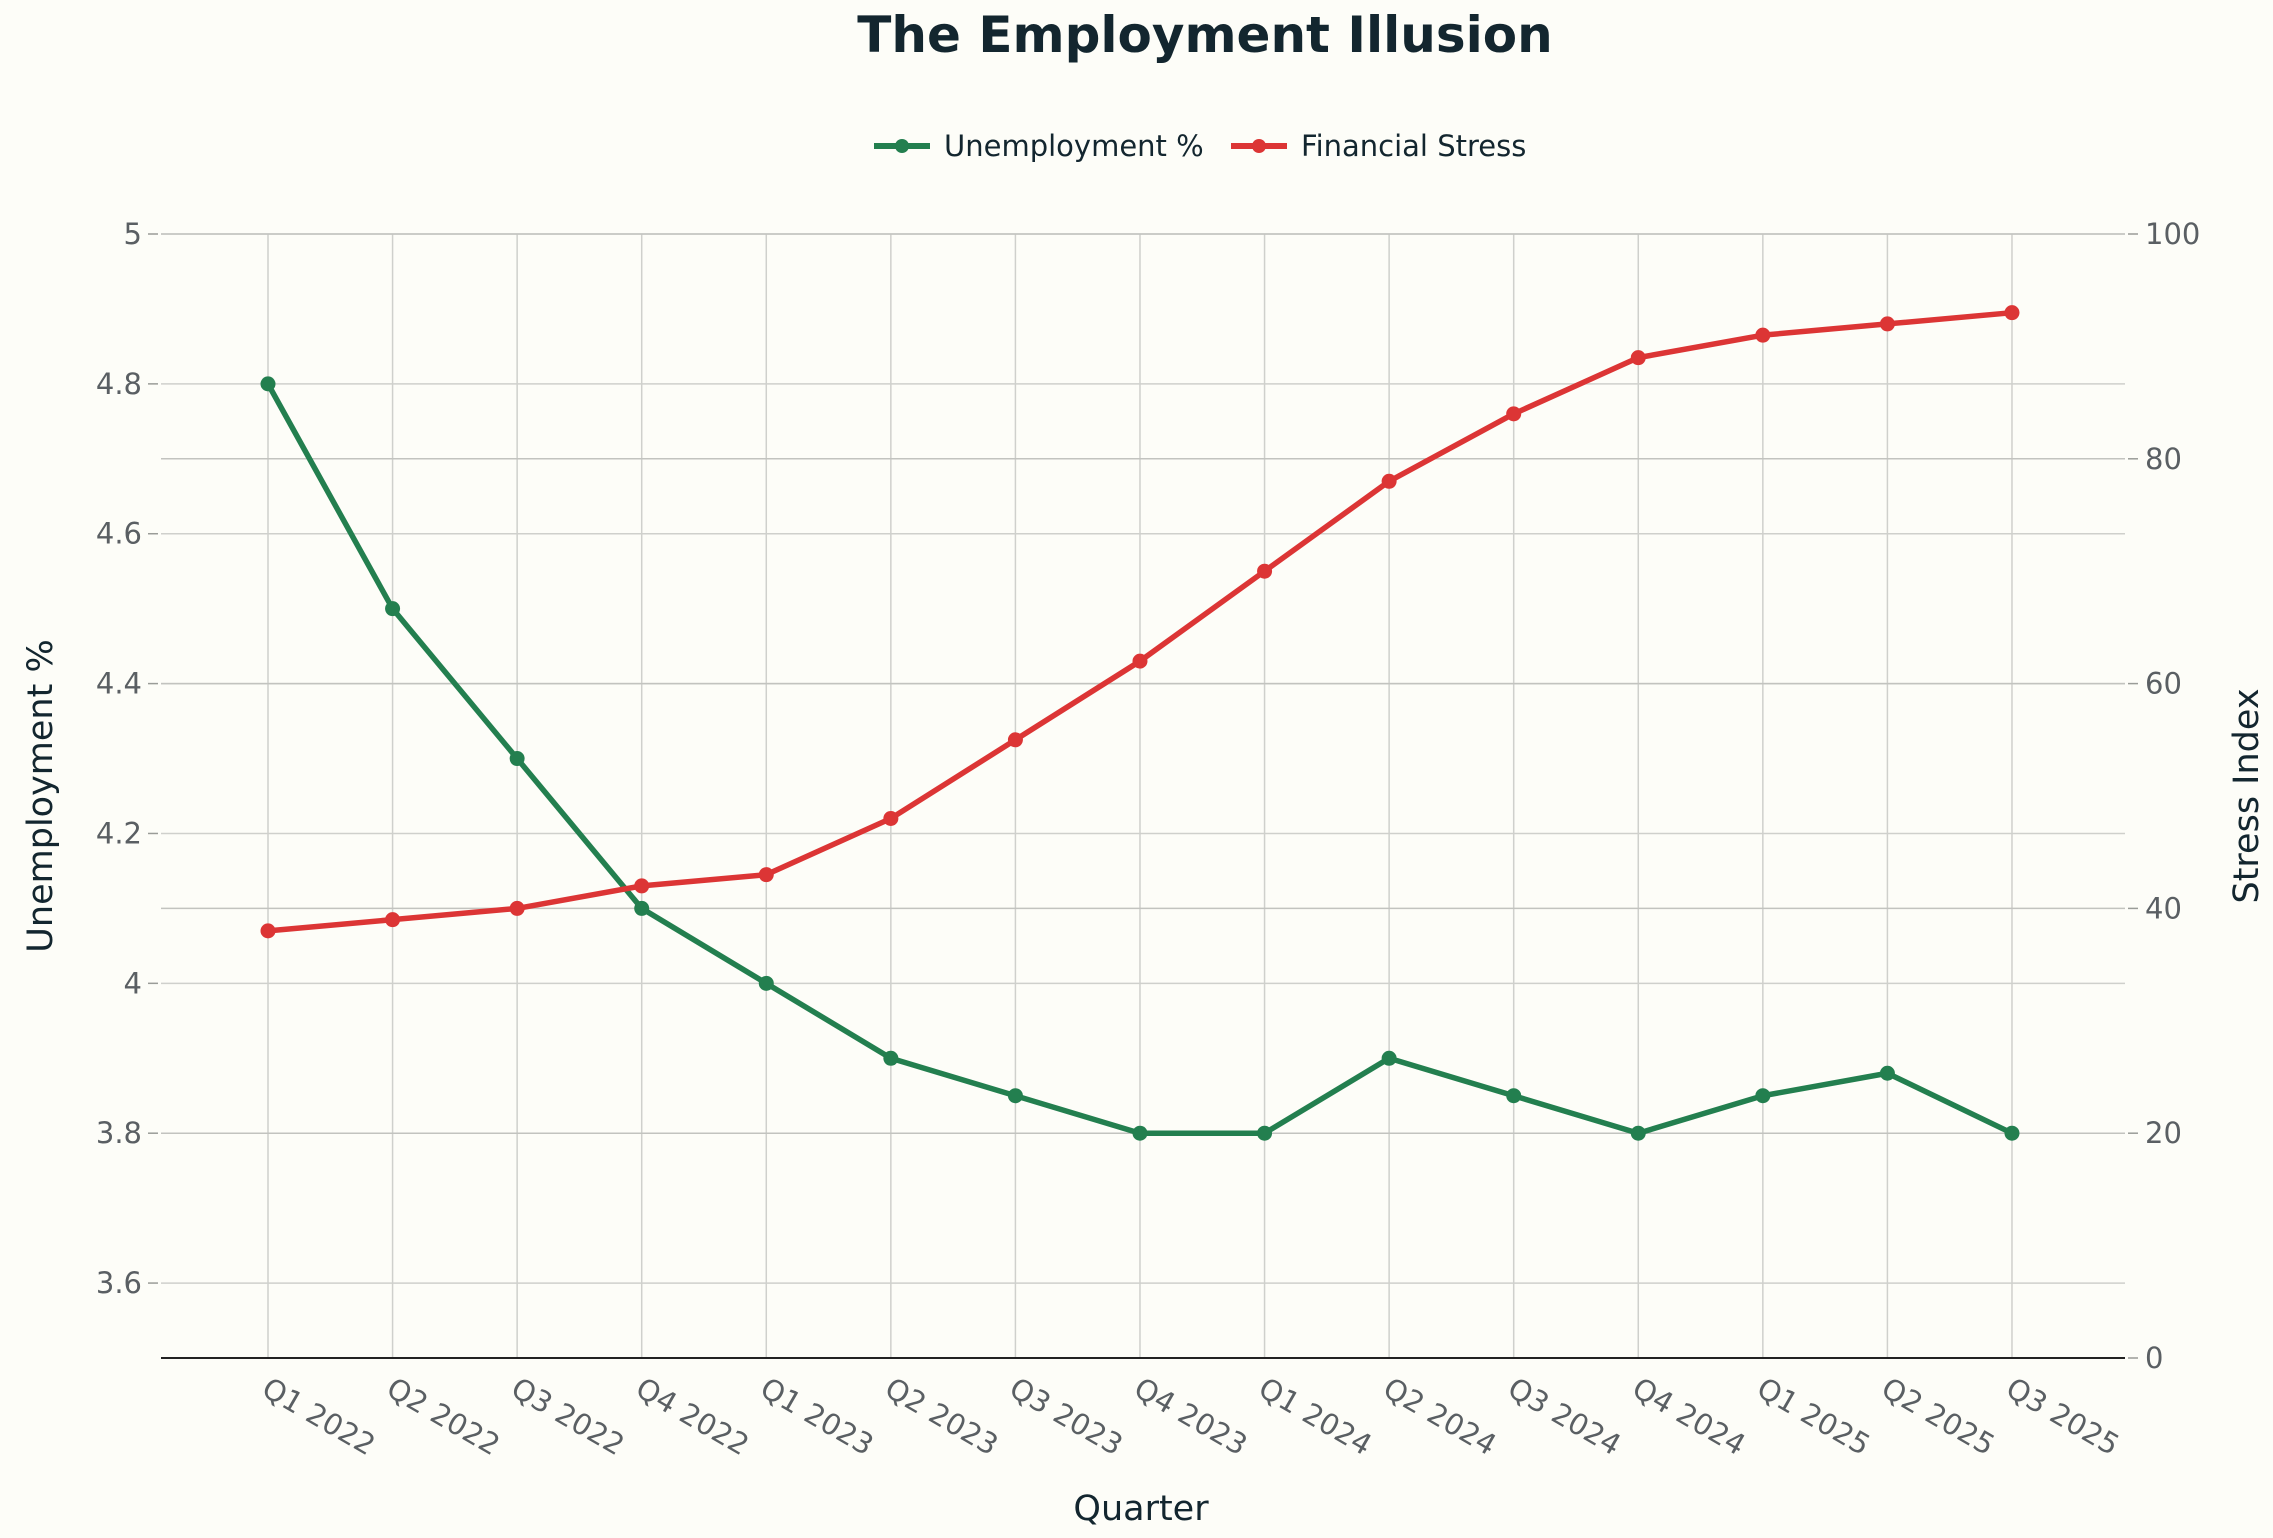  I want to click on legend-marker-unemployment, so click(902, 146).